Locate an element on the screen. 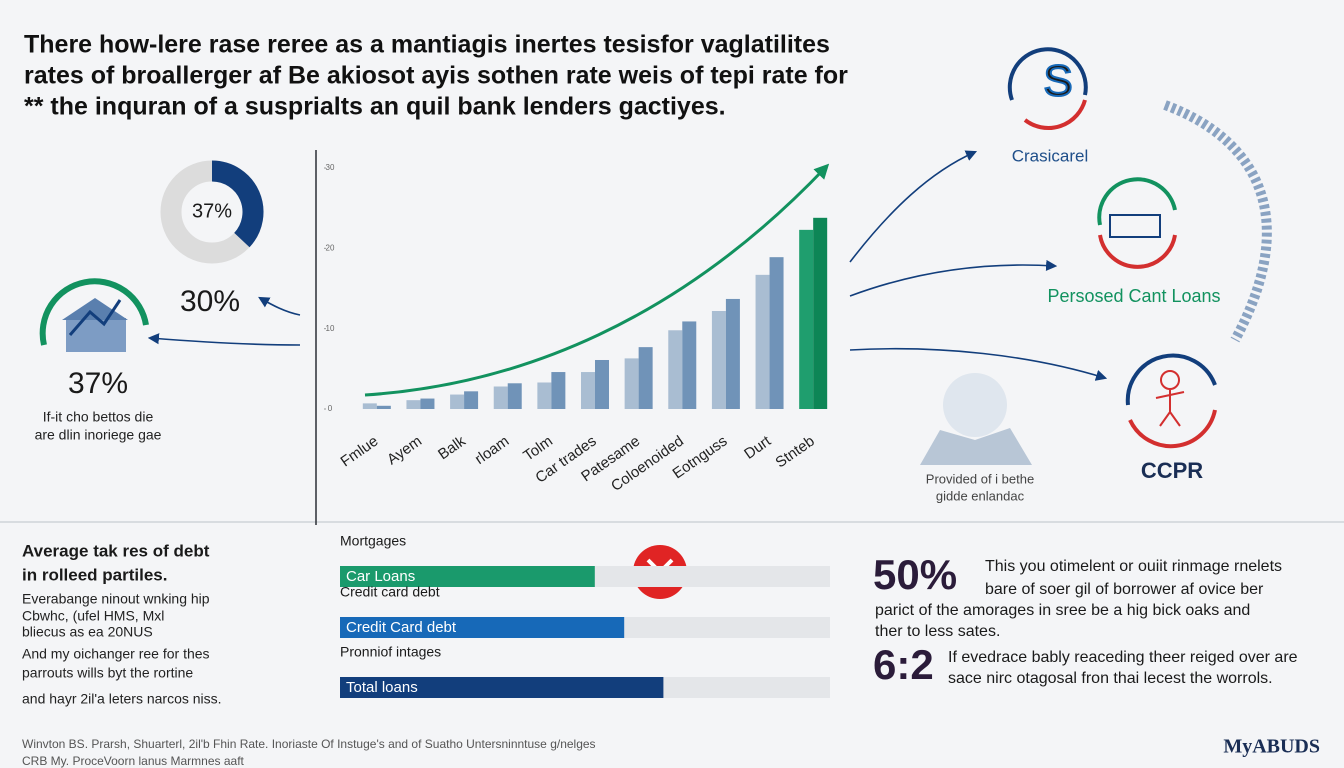 This screenshot has width=1344, height=768. frost-decor is located at coordinates (976, 419).